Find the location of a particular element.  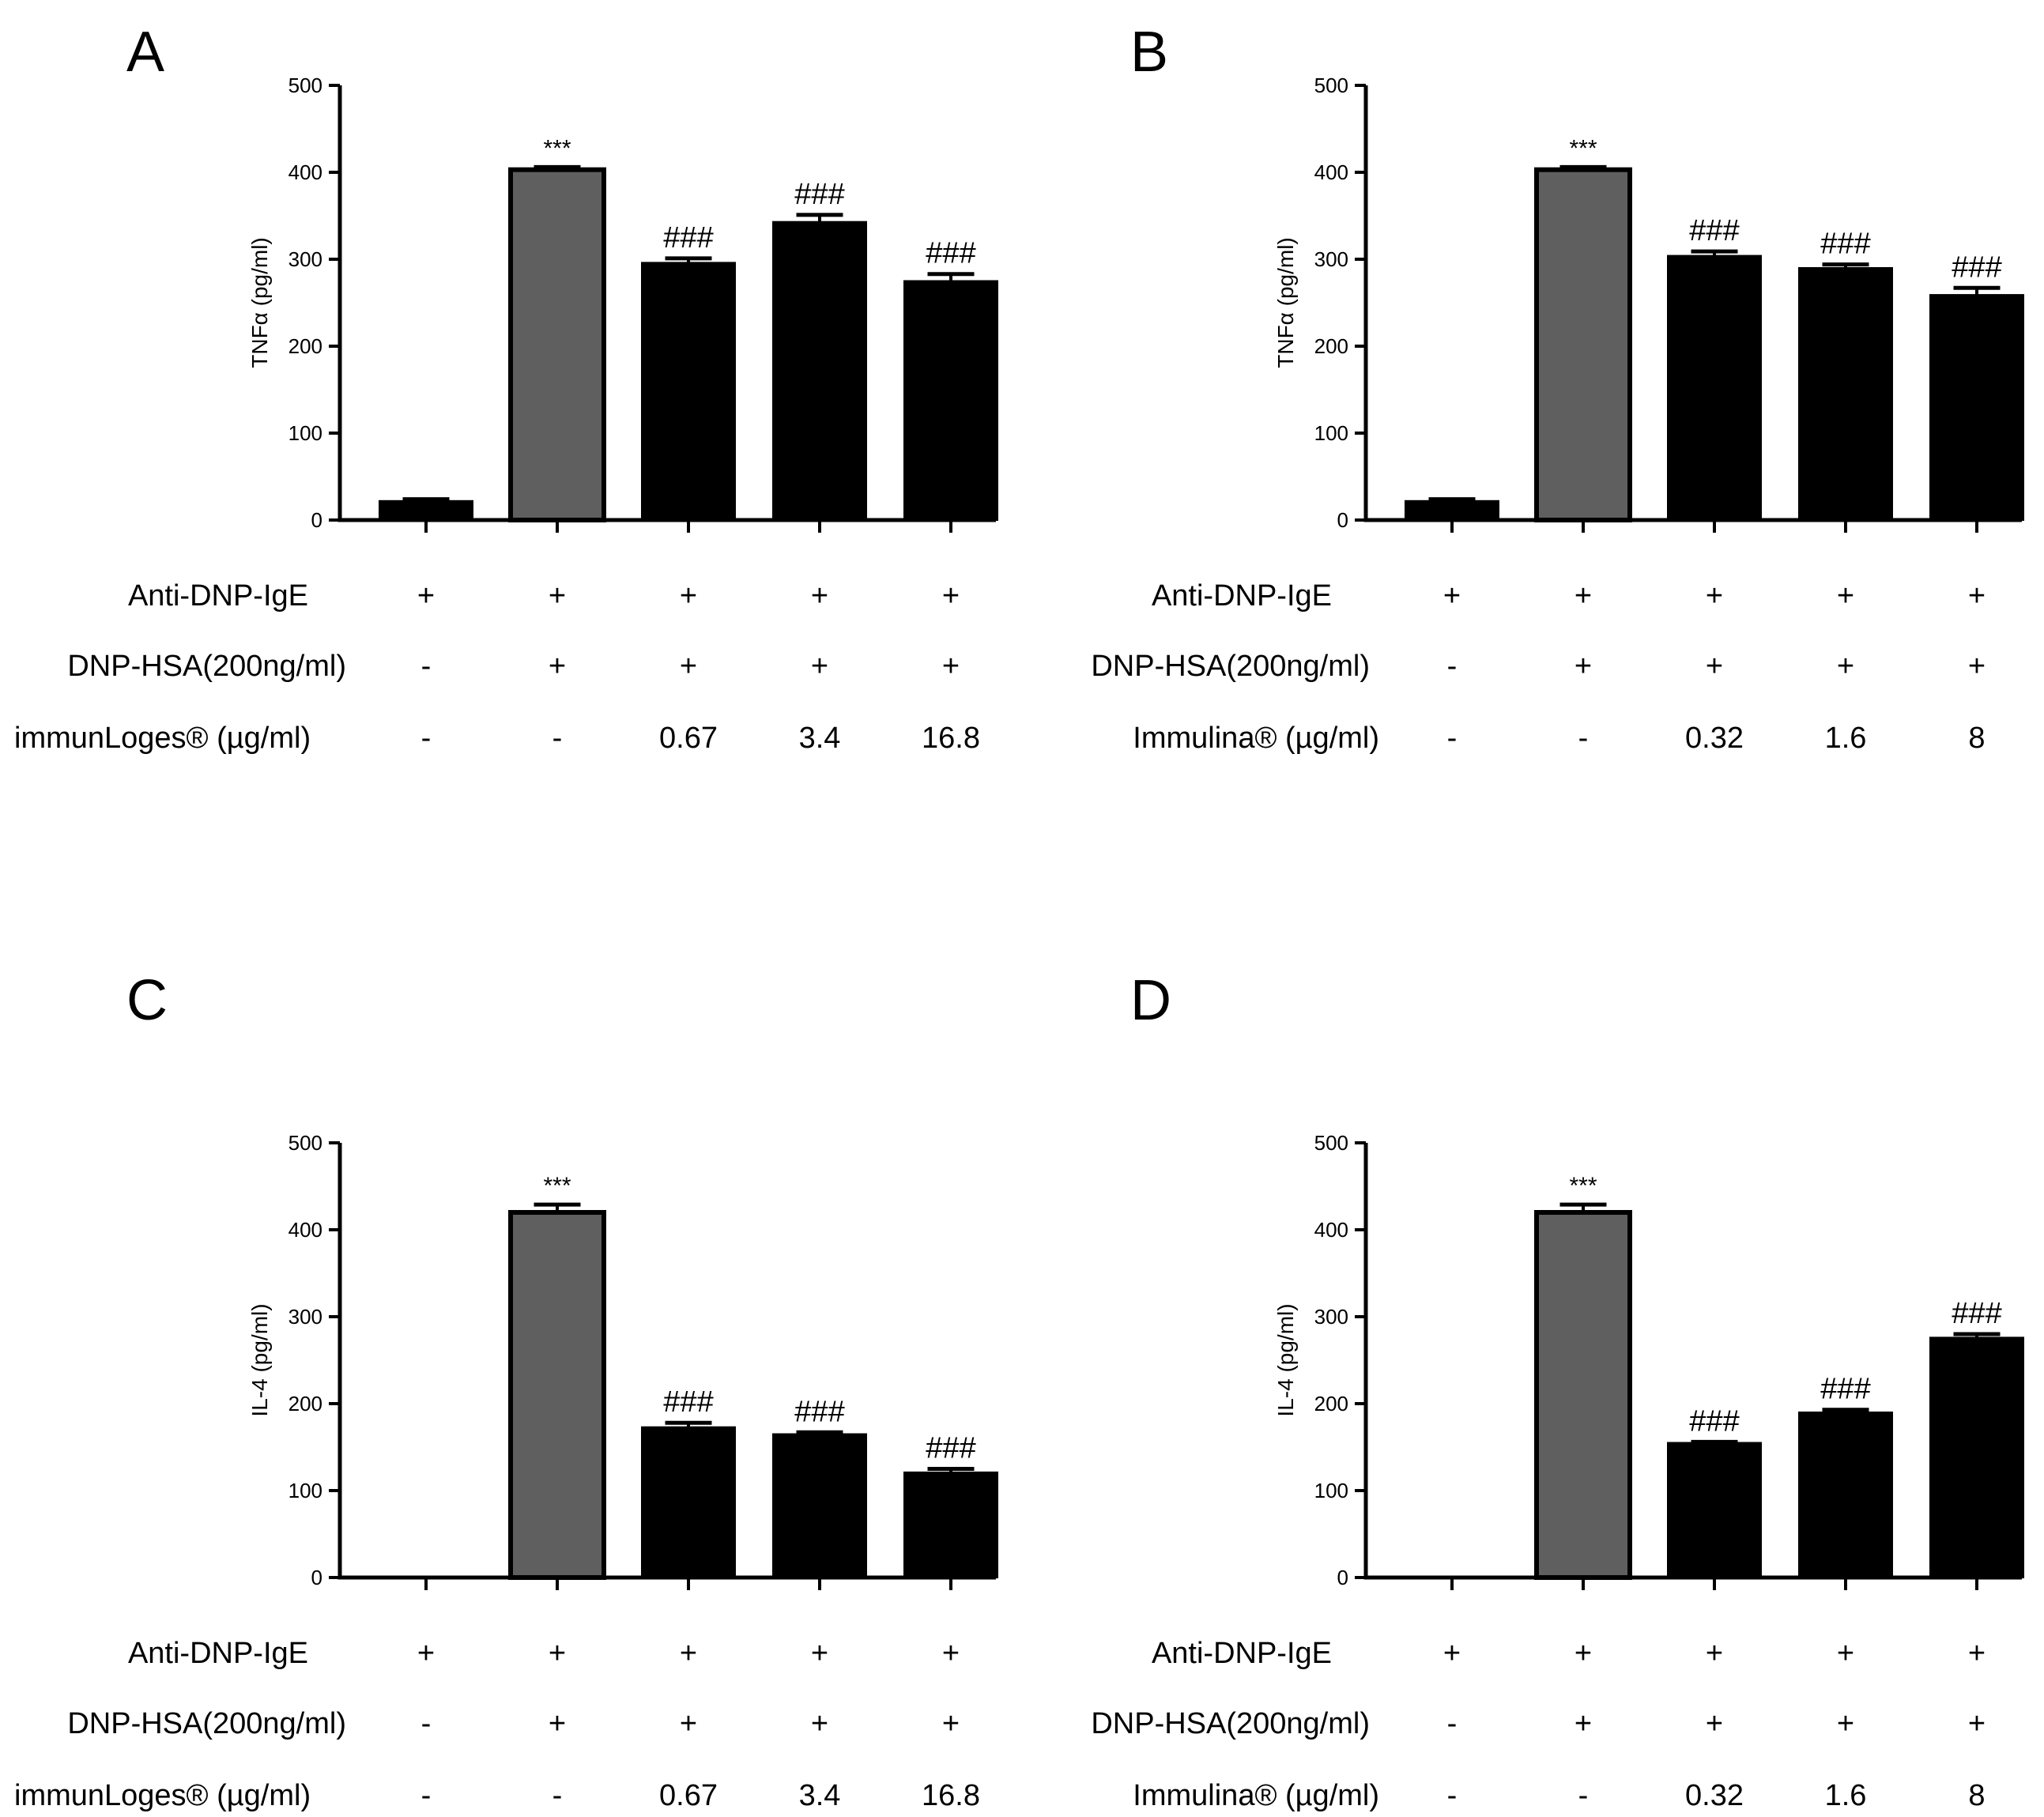

bar-chart-c: 0 100 200 300 400 500 IL-4 (pg/ml) *** ### ### ### is located at coordinates (623, 1360).